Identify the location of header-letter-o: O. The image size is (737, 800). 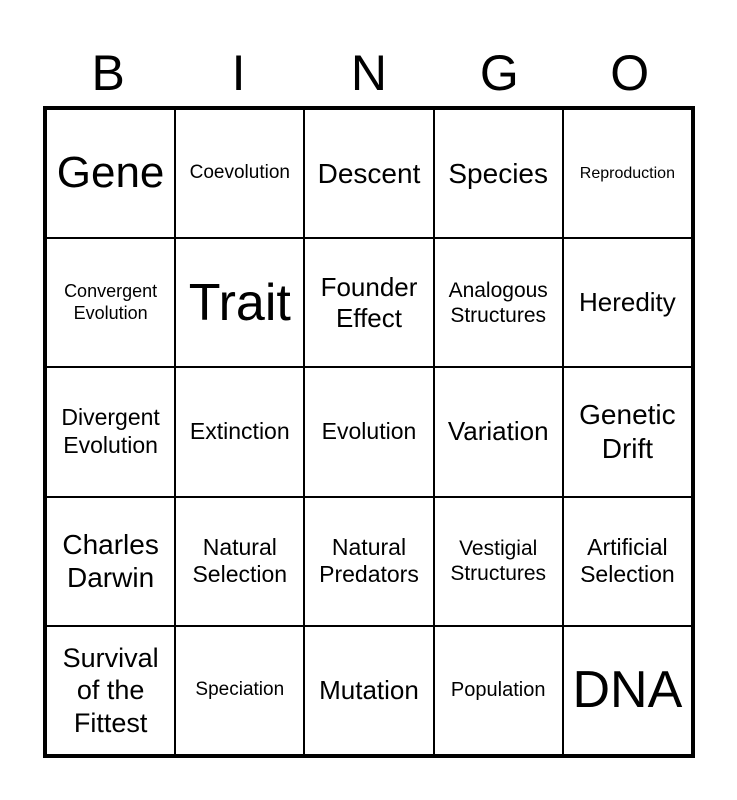
(630, 73).